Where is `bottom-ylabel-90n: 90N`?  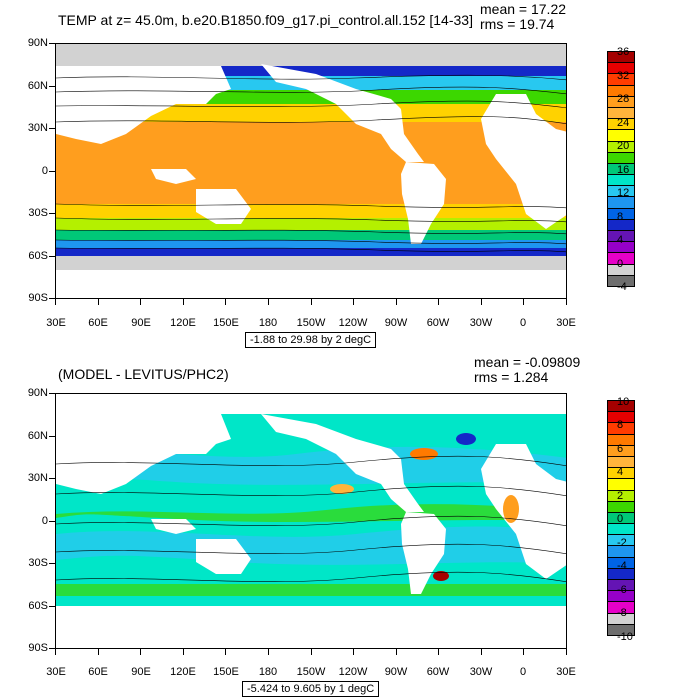
bottom-ylabel-90n: 90N is located at coordinates (37, 393).